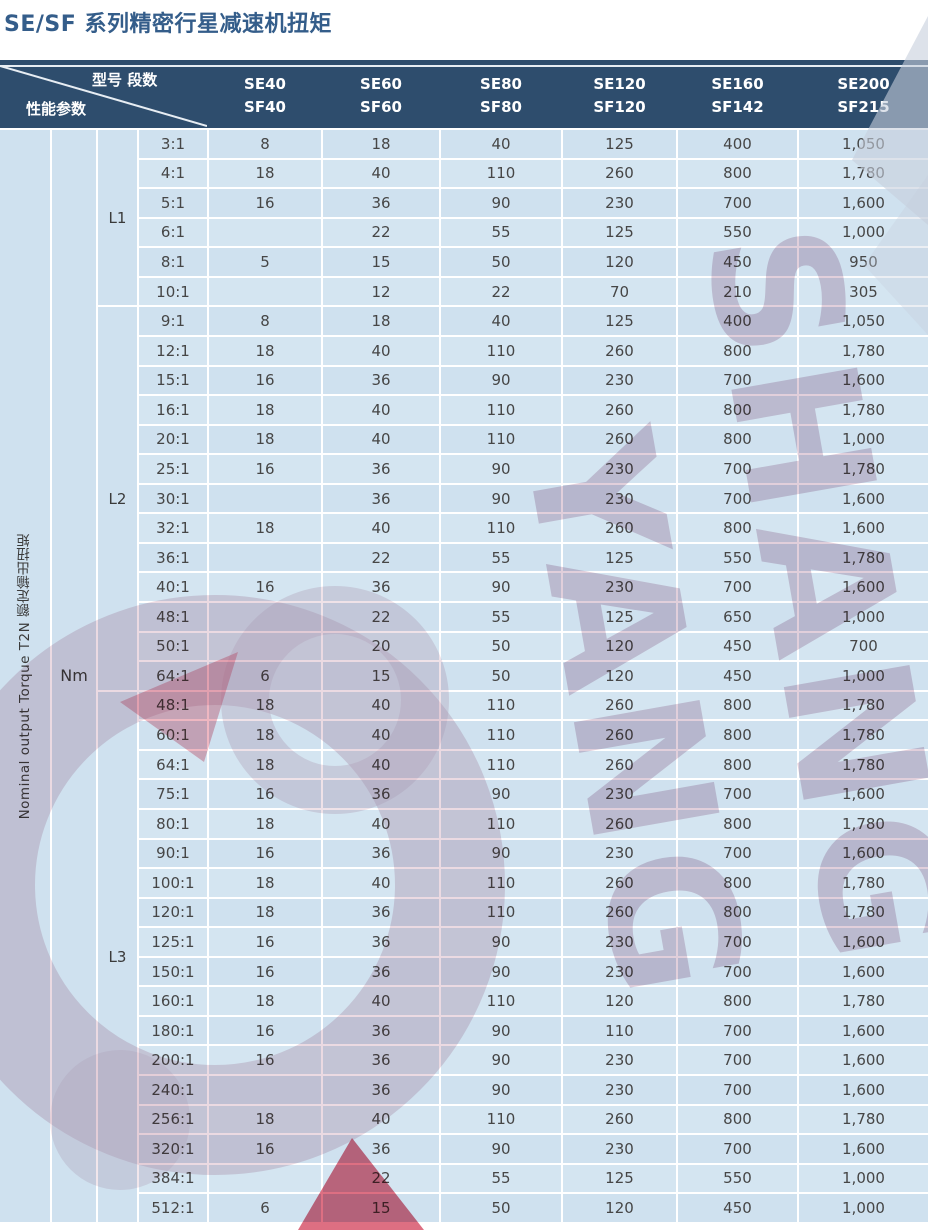  I want to click on value-cell: 120, so click(619, 646).